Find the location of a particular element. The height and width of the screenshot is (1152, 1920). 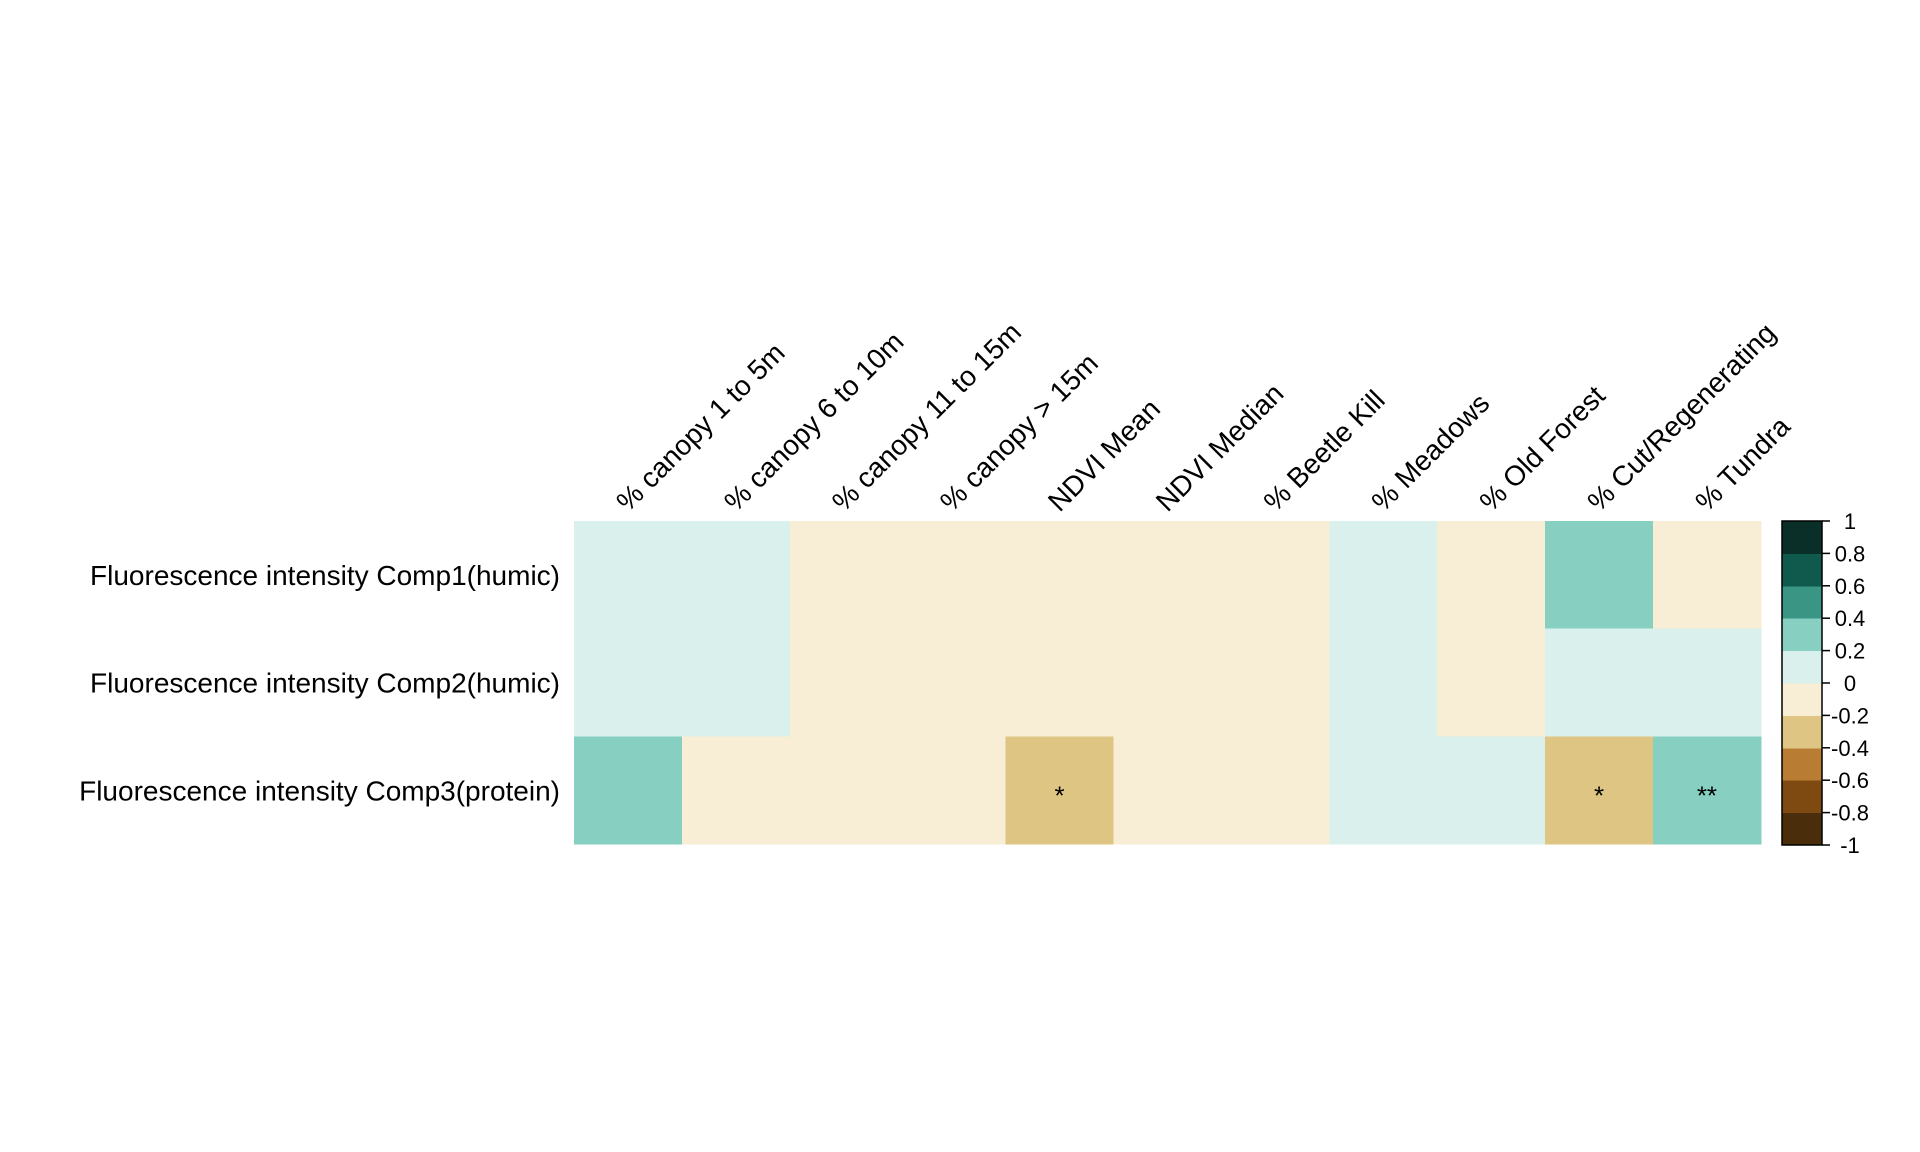

legend-tick-label: 0.8 is located at coordinates (1850, 553).